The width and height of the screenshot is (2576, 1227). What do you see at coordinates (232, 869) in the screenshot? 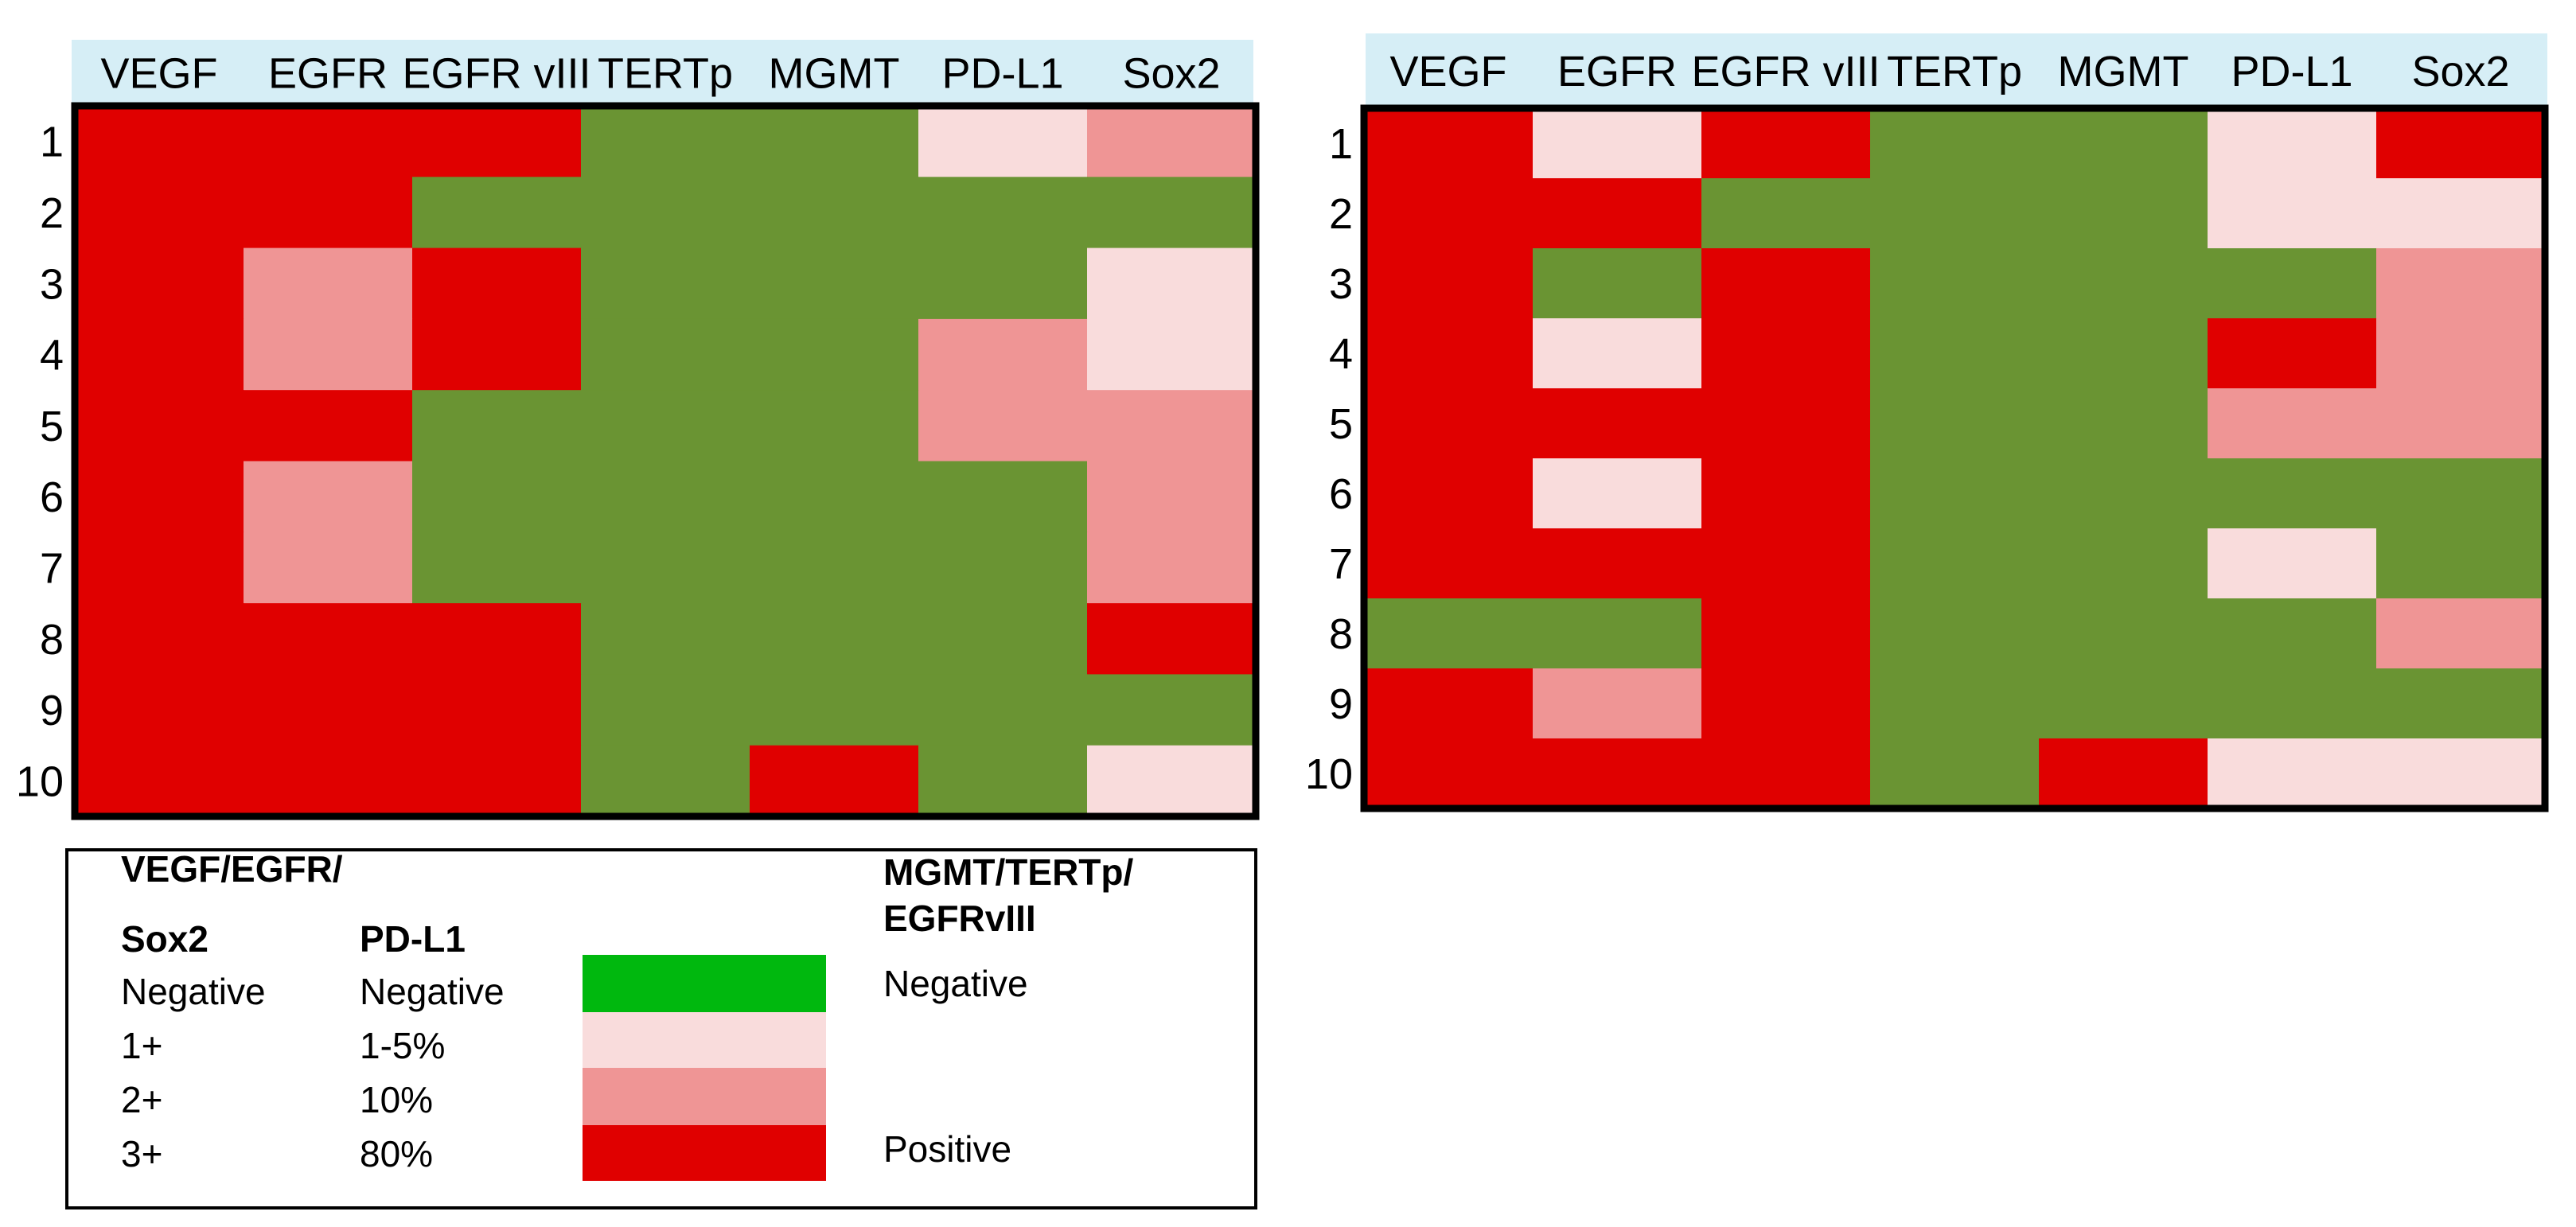
I see `legend-header-group1-line1: VEGF/EGFR/` at bounding box center [232, 869].